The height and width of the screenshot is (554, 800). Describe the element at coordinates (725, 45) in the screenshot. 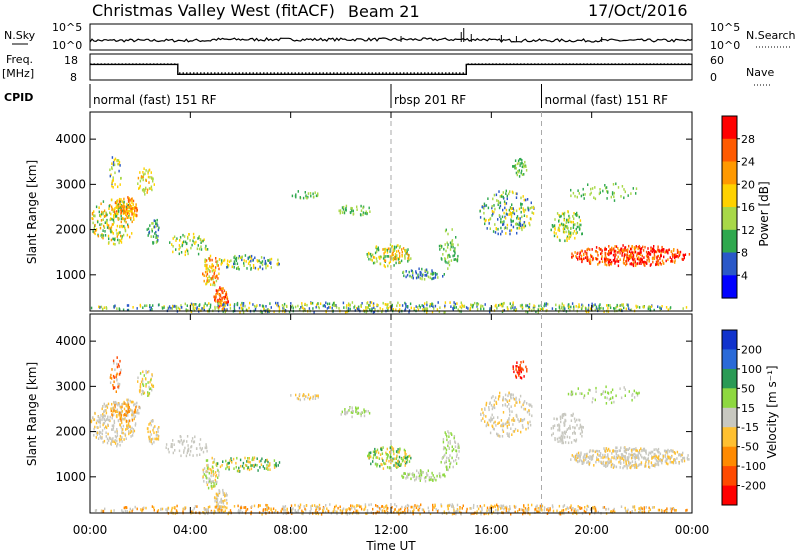

I see `nsky-right-tick-bottom: 10^0` at that location.